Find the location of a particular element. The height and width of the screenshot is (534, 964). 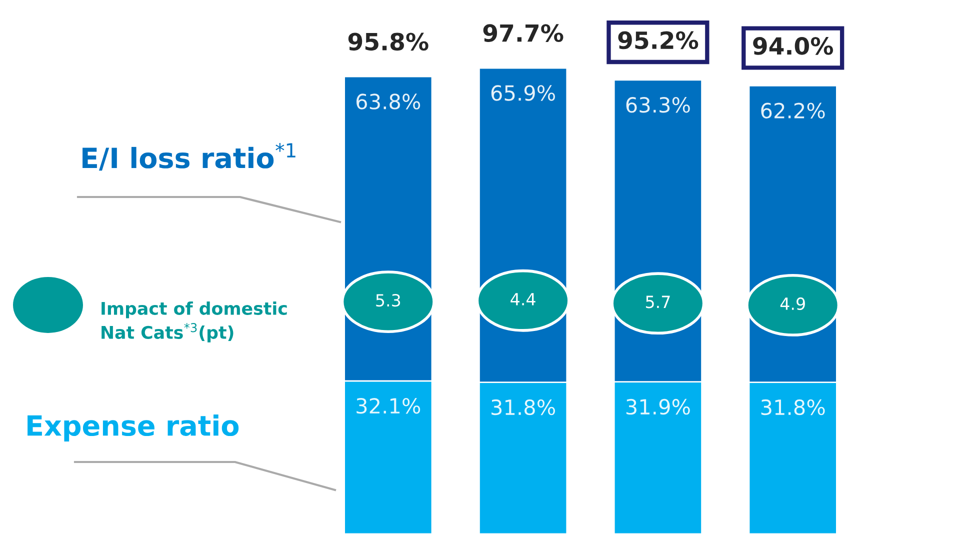

series-label: E/I loss ratio$^{*1}$ is located at coordinates (189, 156).